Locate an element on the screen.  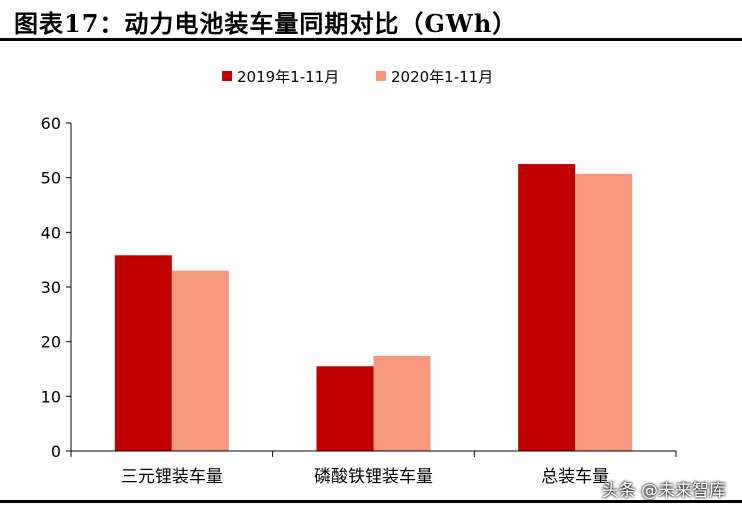
legend-swatch-2020 is located at coordinates (381, 76).